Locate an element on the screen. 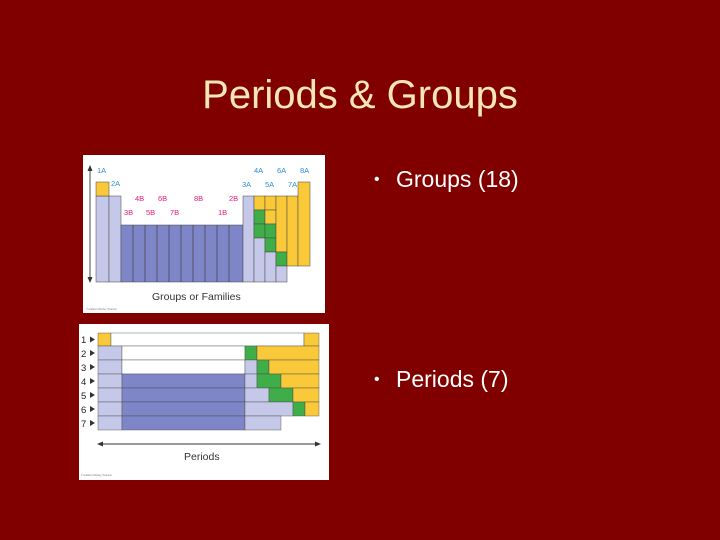 This screenshot has width=720, height=540. period-number-list: 1 2 3 4 5 6 7 is located at coordinates (83, 382).